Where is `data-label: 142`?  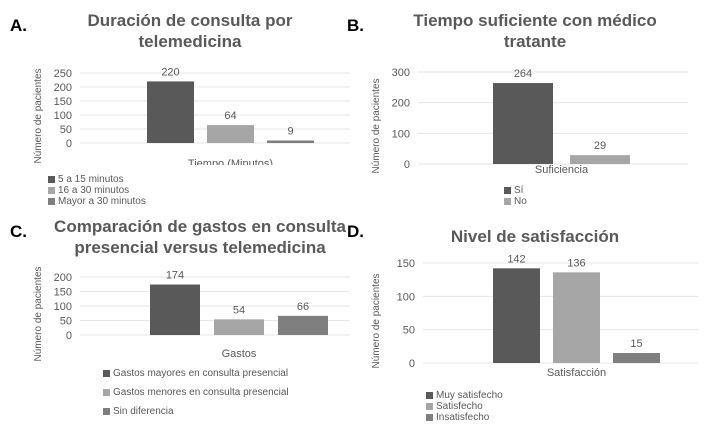
data-label: 142 is located at coordinates (516, 259).